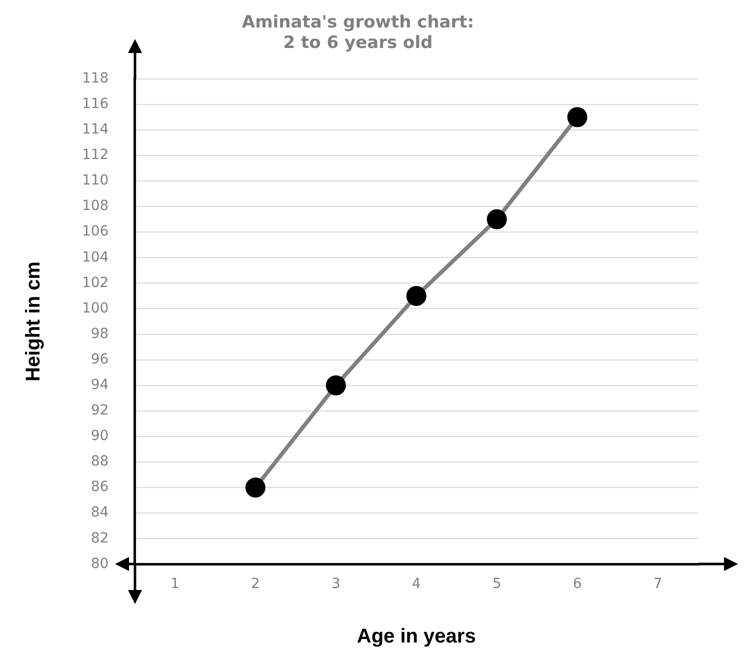 This screenshot has height=670, width=746. I want to click on x-tick-label: 5, so click(497, 584).